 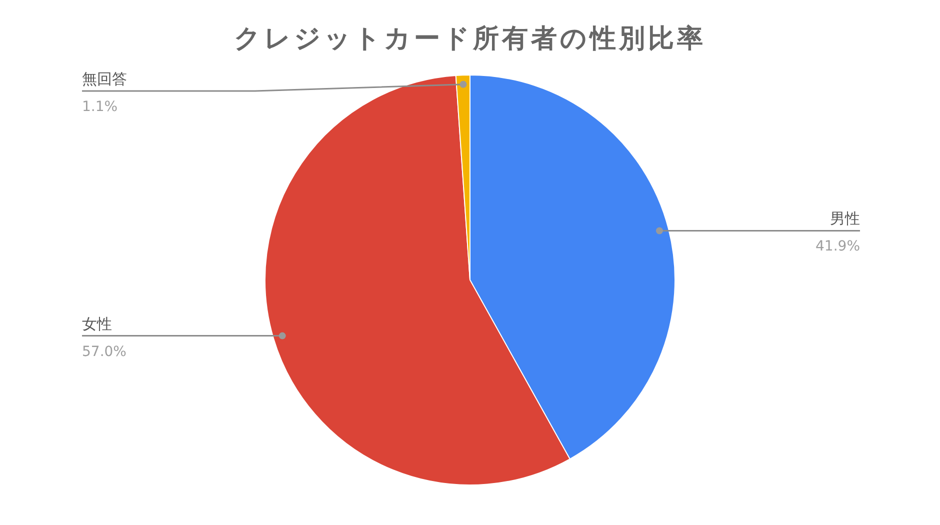 I want to click on data-label: 57.0%, so click(x=104, y=352).